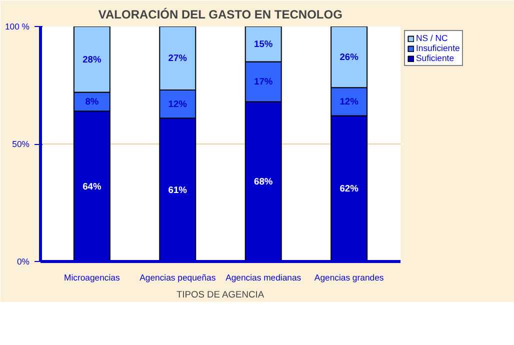  What do you see at coordinates (264, 181) in the screenshot?
I see `data-label: 68%` at bounding box center [264, 181].